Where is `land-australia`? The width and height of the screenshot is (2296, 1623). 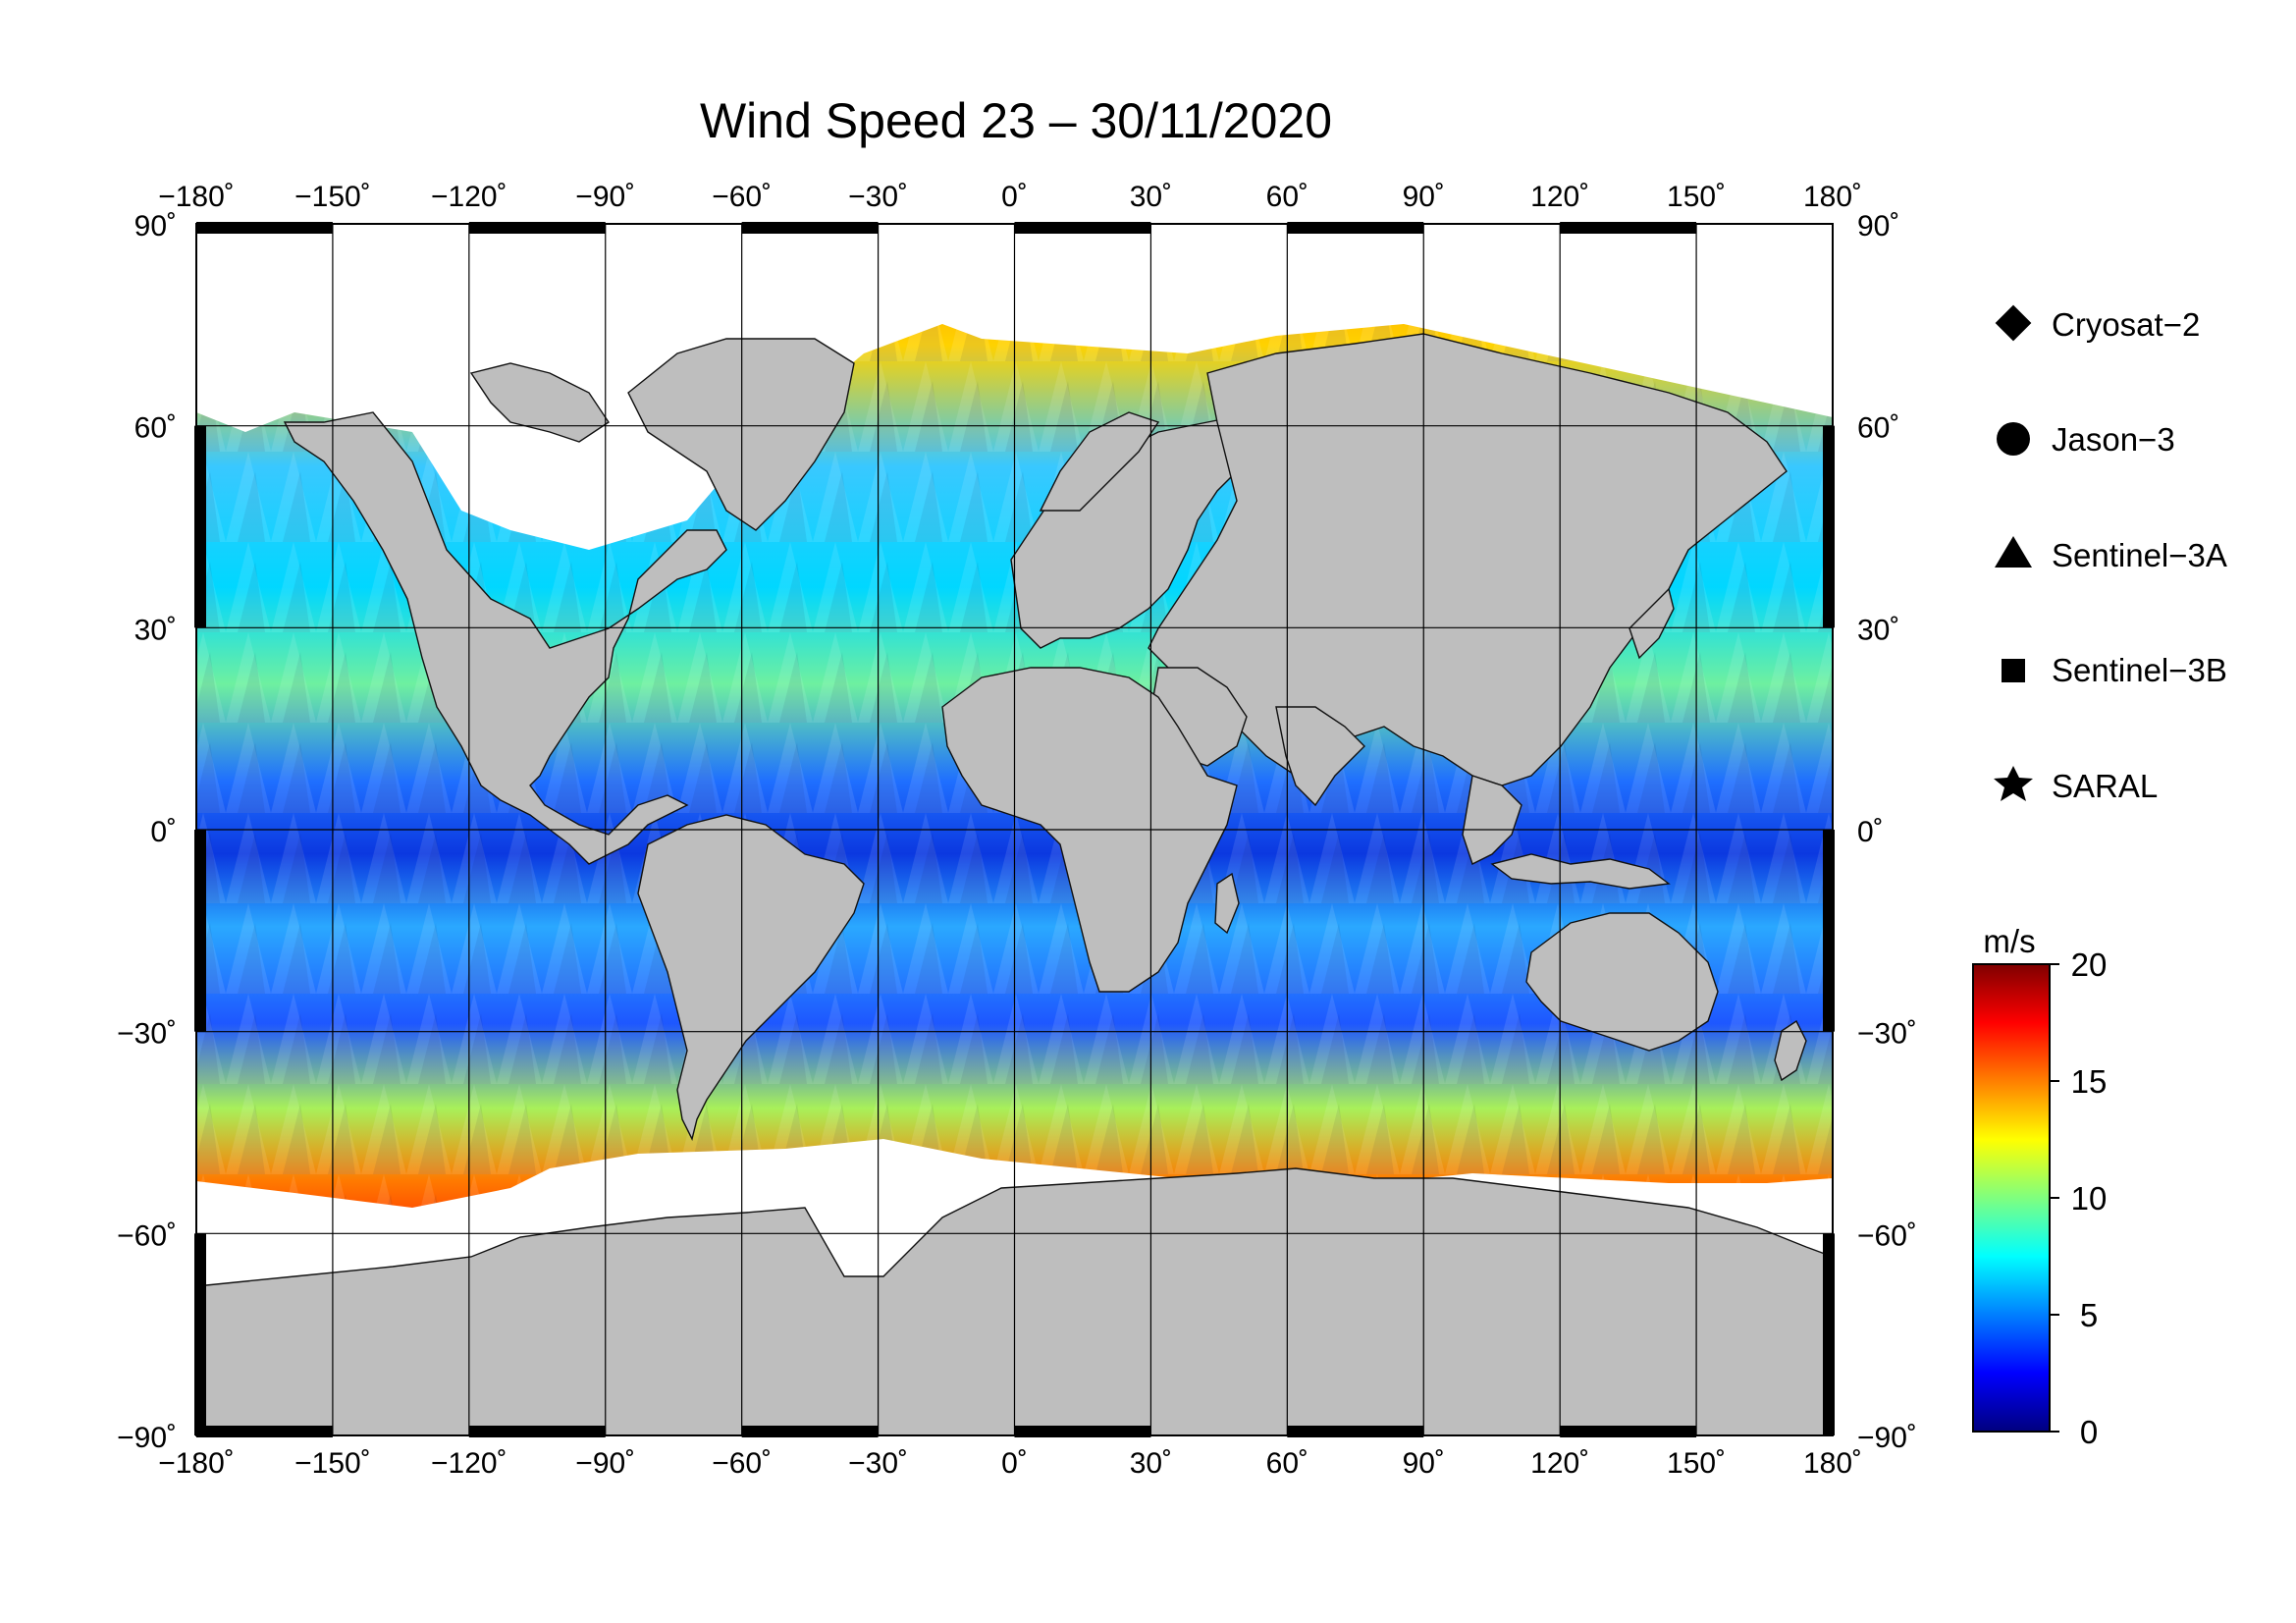
land-australia is located at coordinates (1622, 982).